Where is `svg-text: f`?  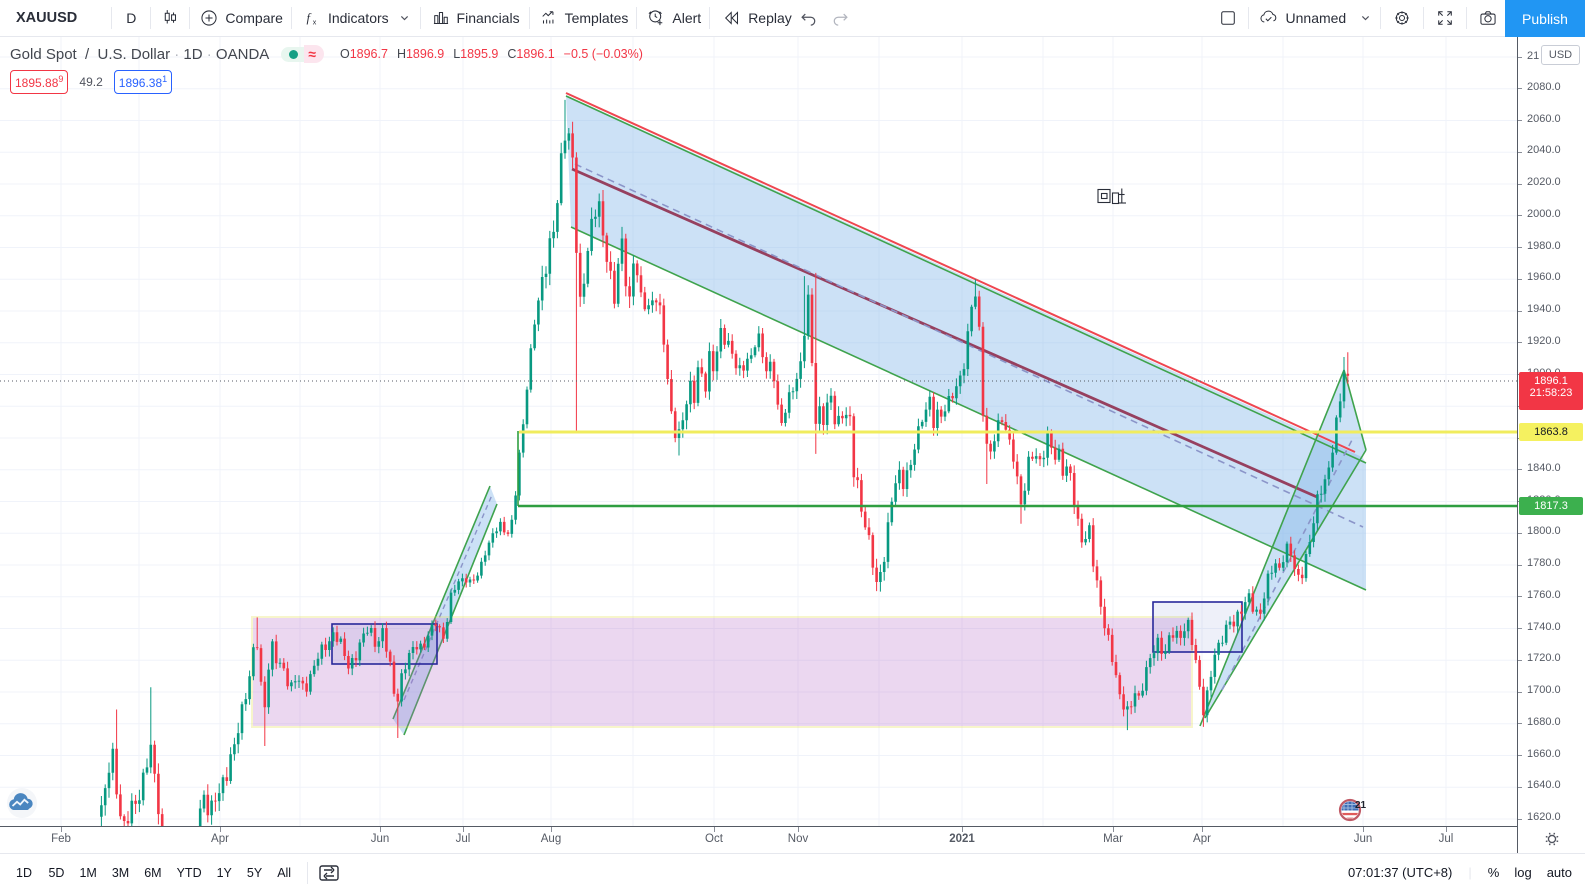 svg-text: f is located at coordinates (308, 18).